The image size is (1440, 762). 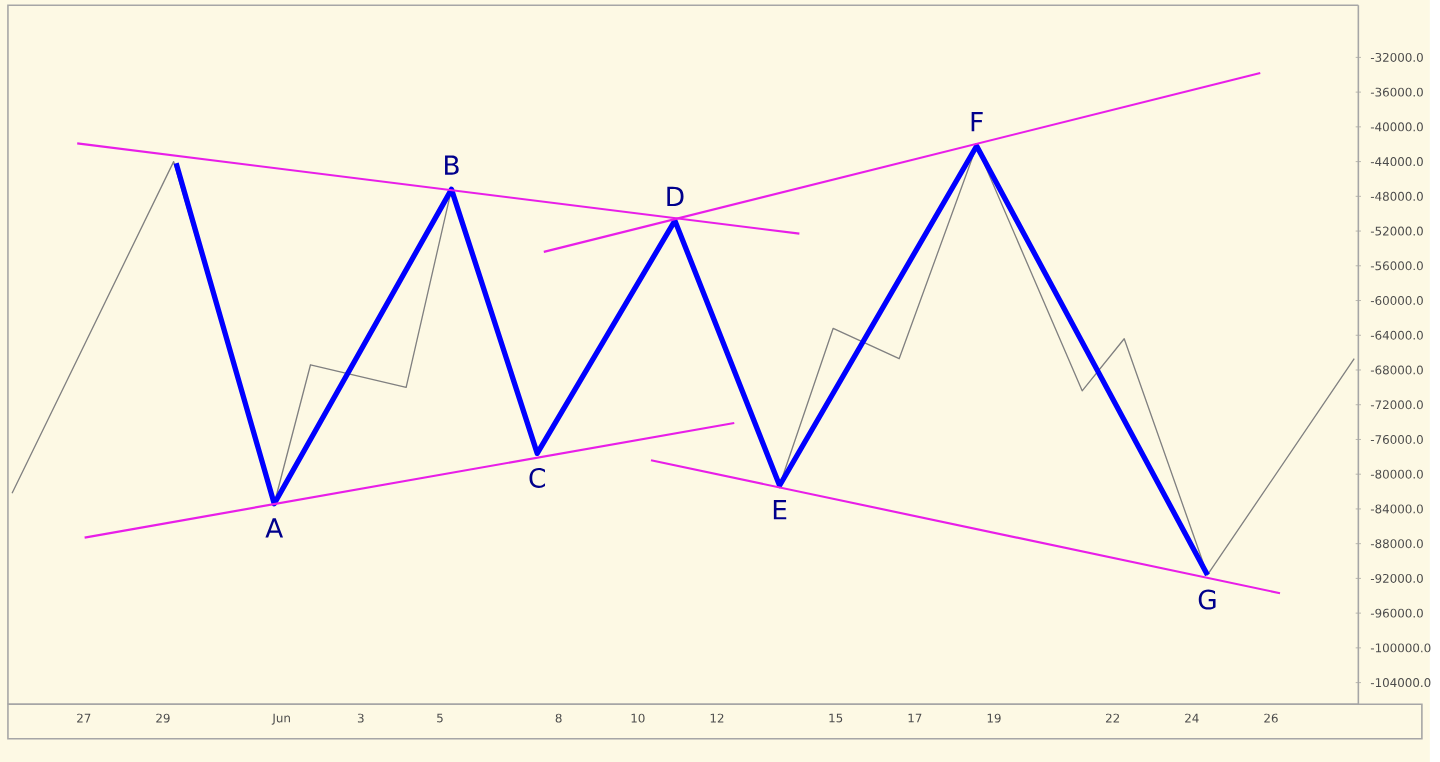 I want to click on annotation: B, so click(x=452, y=165).